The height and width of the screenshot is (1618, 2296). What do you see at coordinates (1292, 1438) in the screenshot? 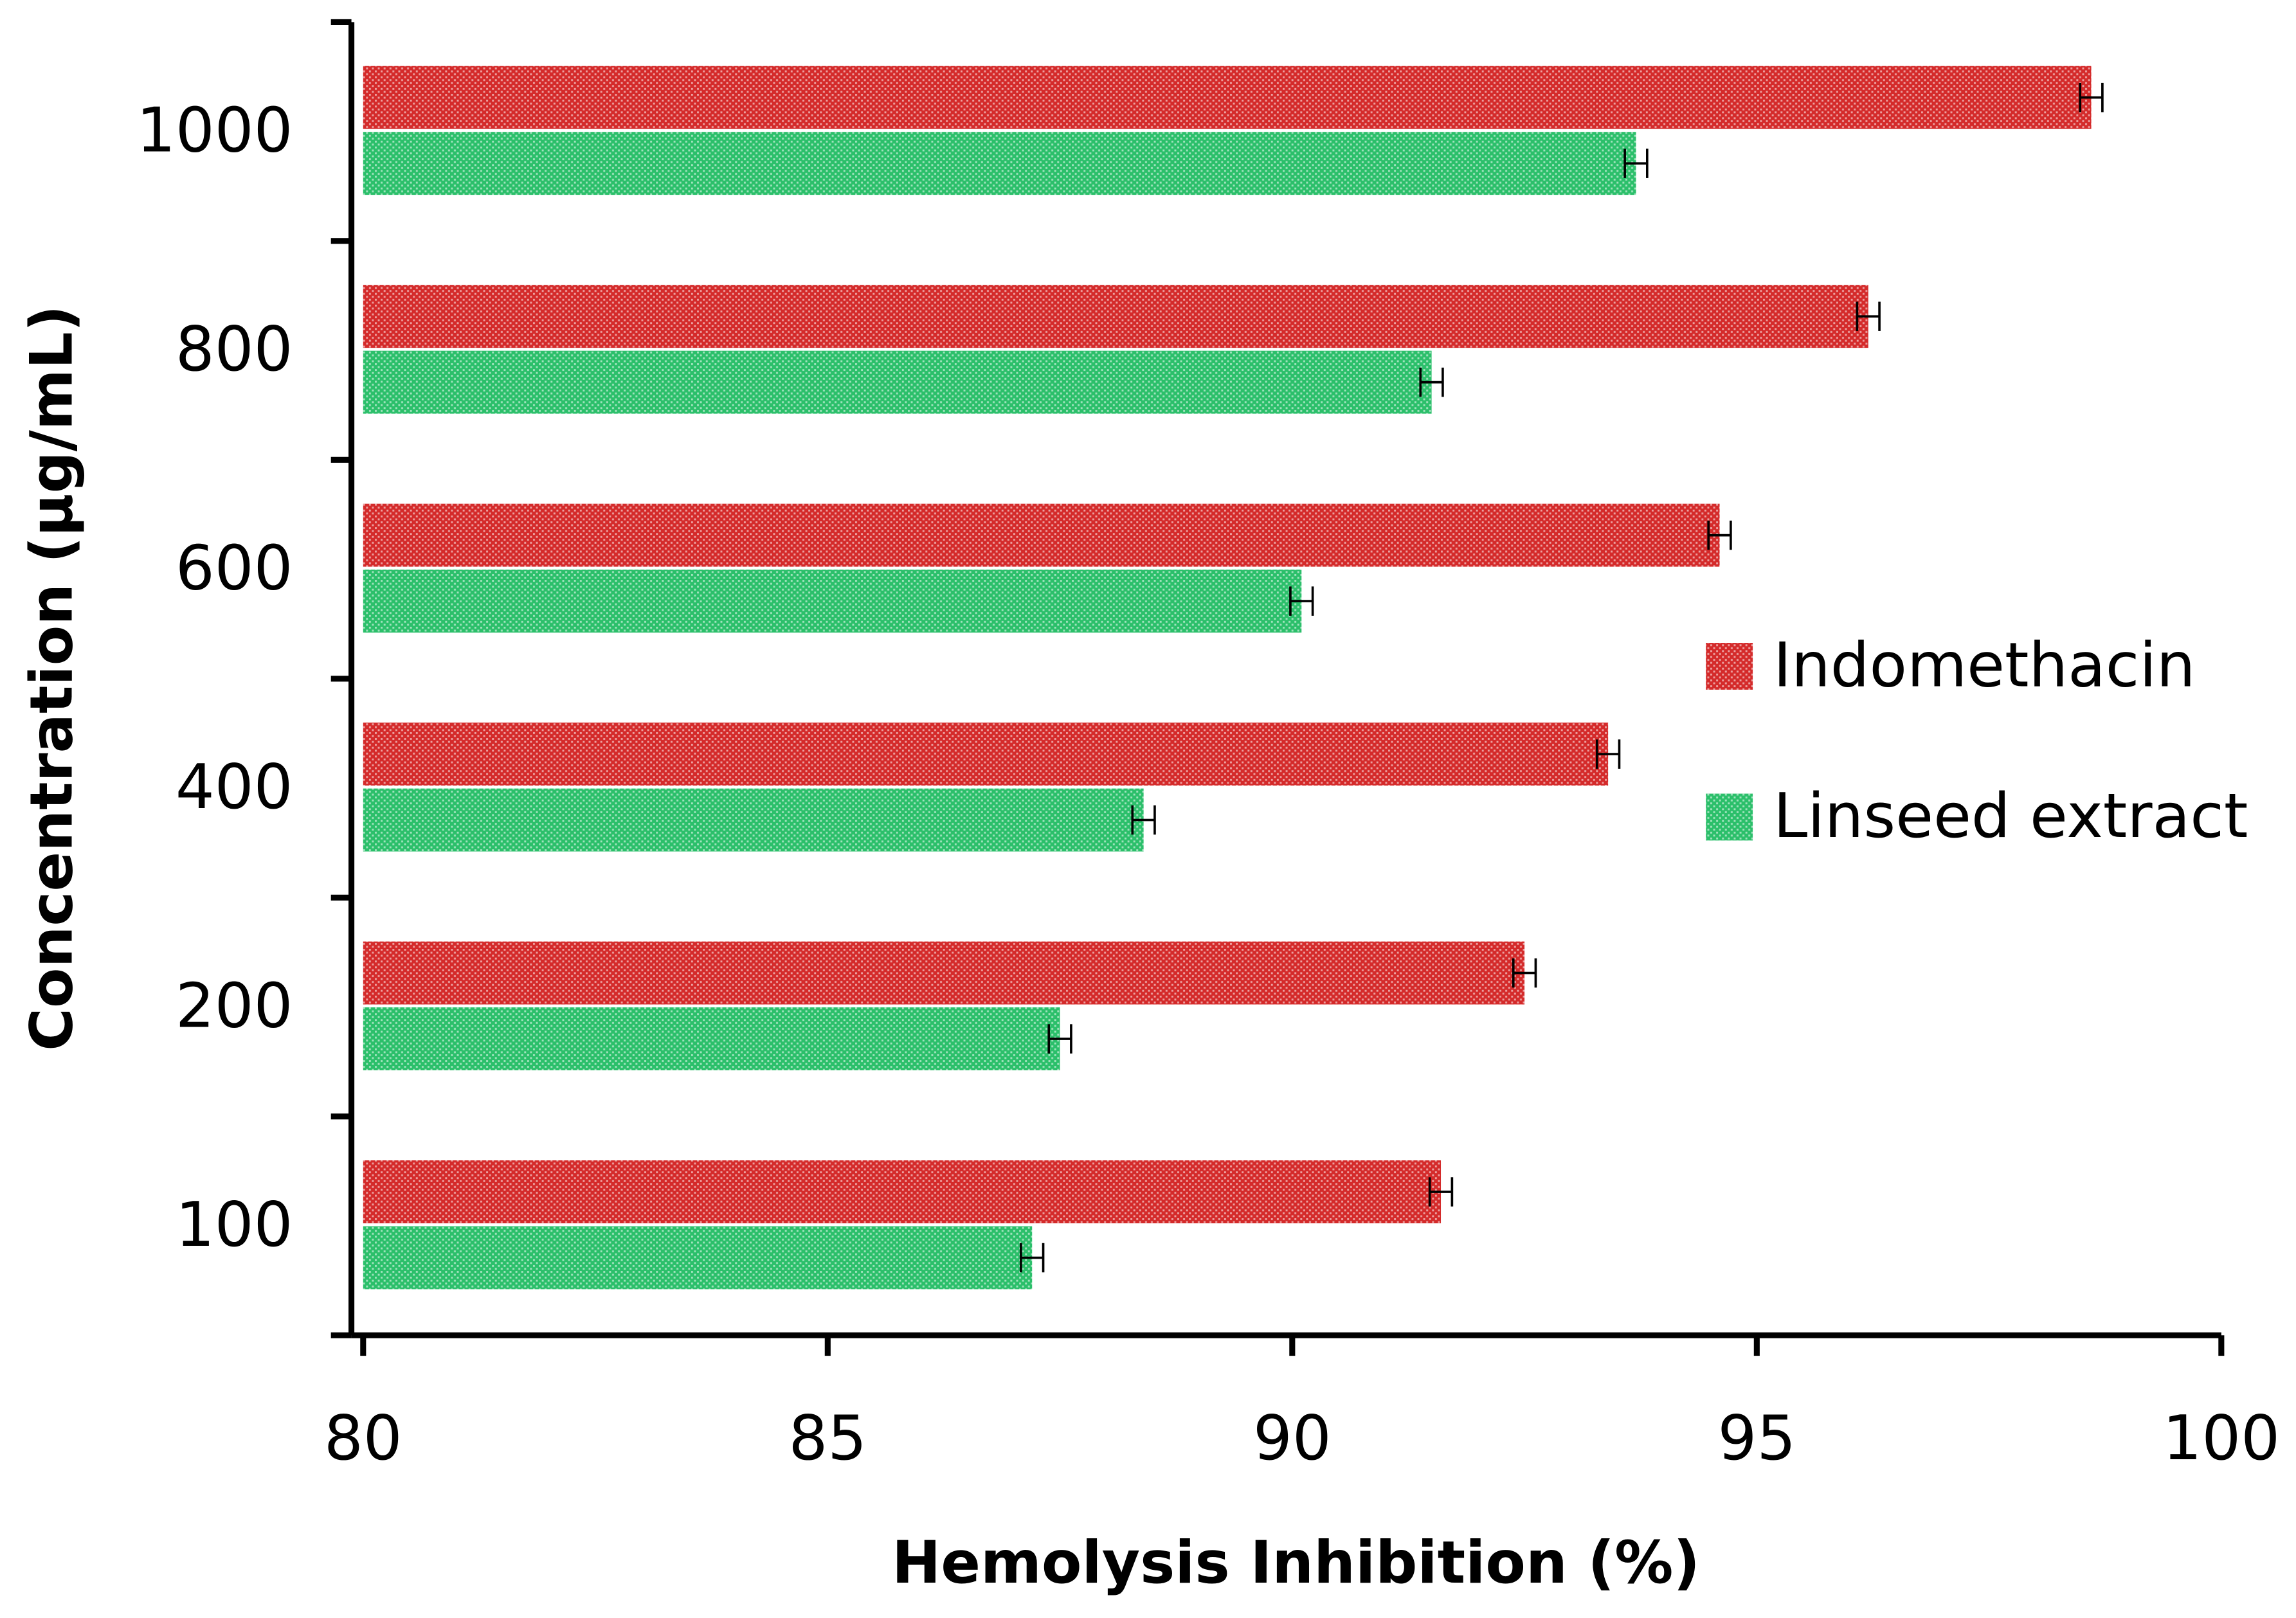
I see `x-tick-label: 90` at bounding box center [1292, 1438].